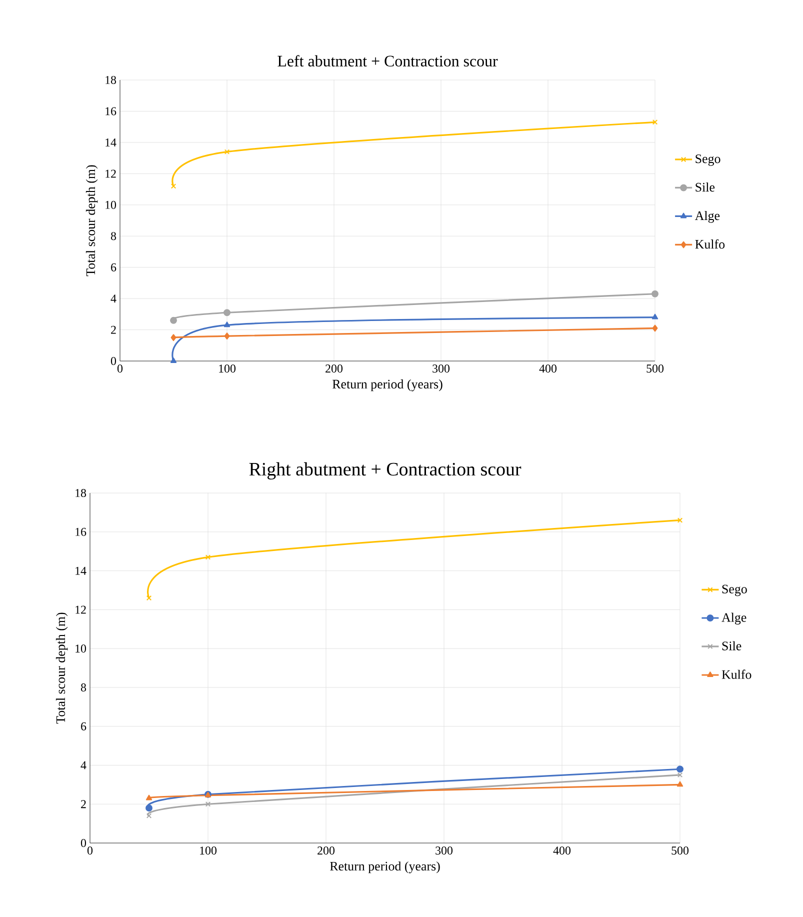 This screenshot has width=803, height=917. What do you see at coordinates (388, 61) in the screenshot?
I see `chart-title: Left abutment + Contraction scour` at bounding box center [388, 61].